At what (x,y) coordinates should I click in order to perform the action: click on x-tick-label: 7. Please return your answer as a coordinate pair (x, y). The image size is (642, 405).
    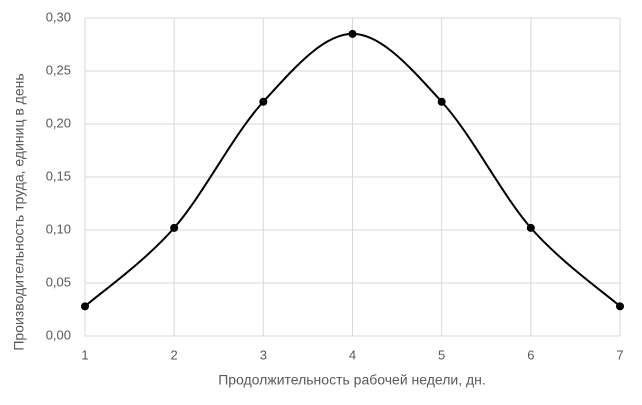
    Looking at the image, I should click on (619, 354).